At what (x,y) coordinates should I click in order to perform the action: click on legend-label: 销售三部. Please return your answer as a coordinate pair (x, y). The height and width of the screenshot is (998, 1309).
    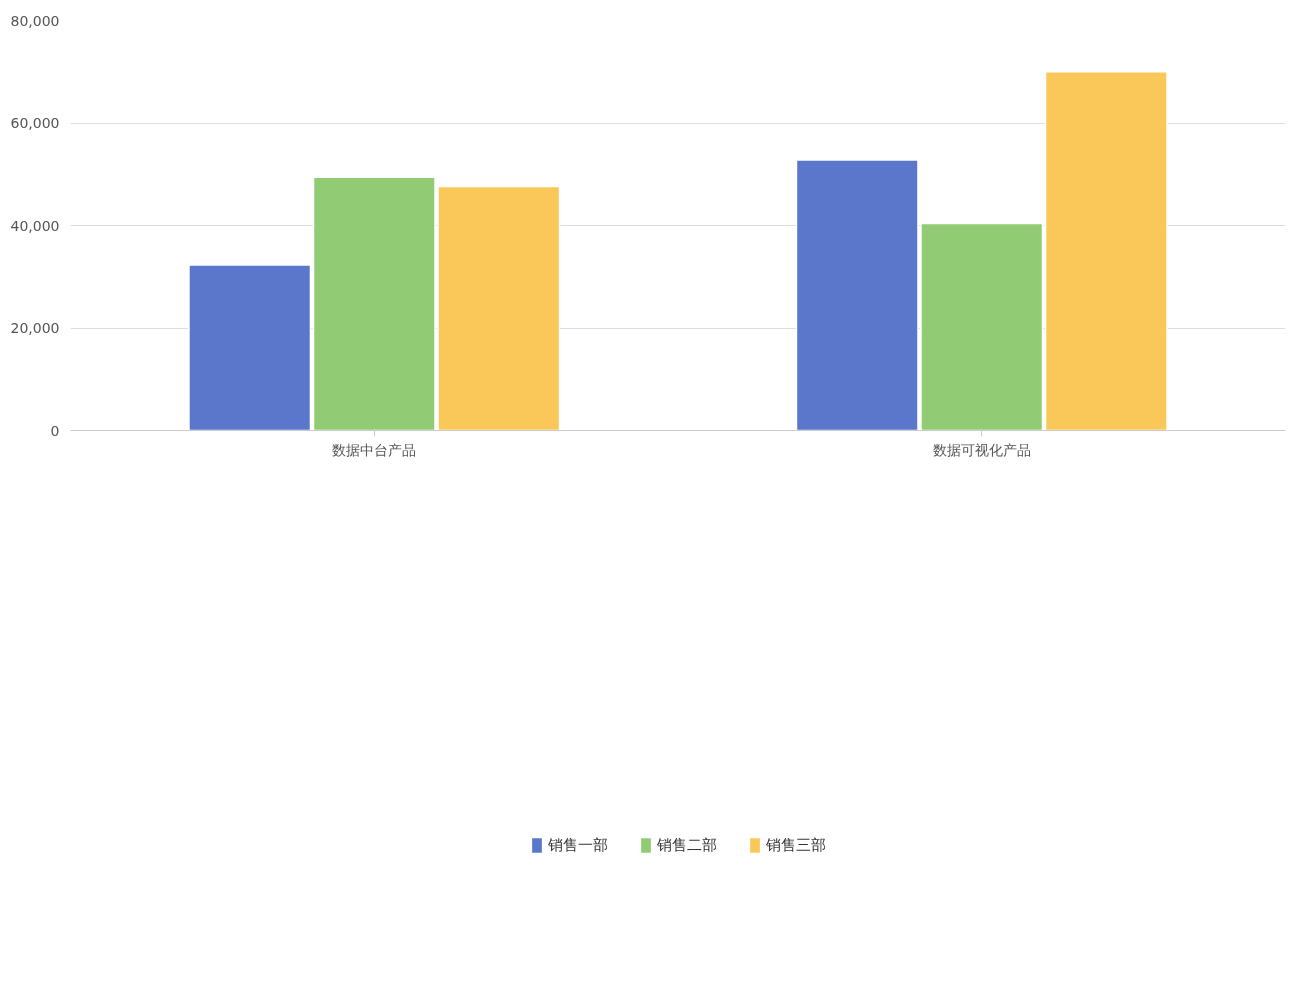
    Looking at the image, I should click on (796, 845).